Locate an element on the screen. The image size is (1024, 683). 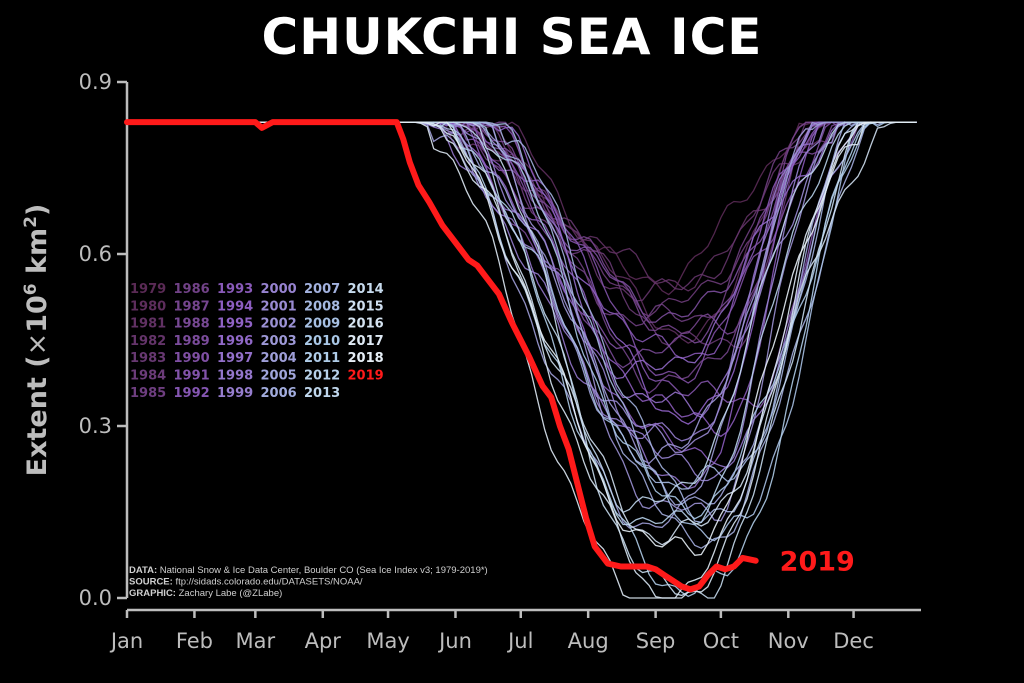
legend-year-1996: 1996 is located at coordinates (235, 341).